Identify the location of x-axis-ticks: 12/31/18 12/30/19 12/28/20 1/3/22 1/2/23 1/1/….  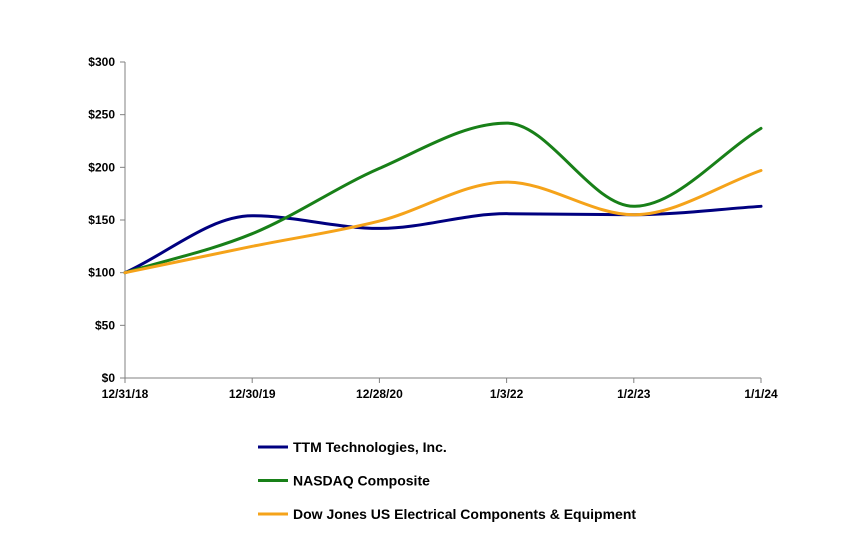
(440, 389).